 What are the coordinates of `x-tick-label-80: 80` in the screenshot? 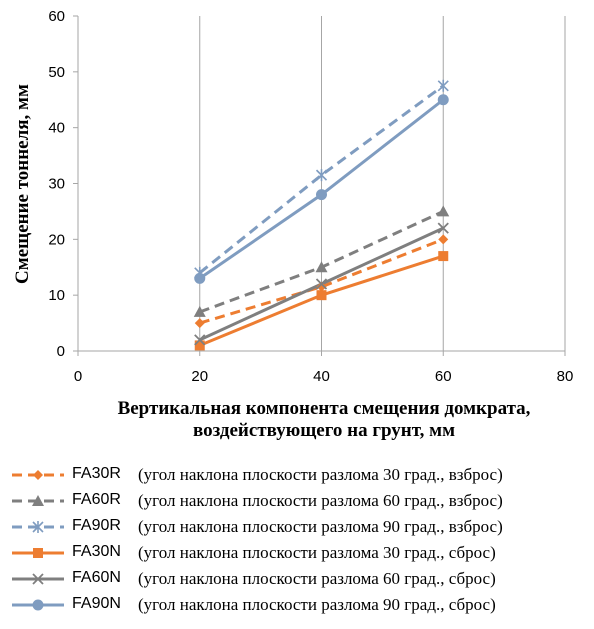 It's located at (565, 376).